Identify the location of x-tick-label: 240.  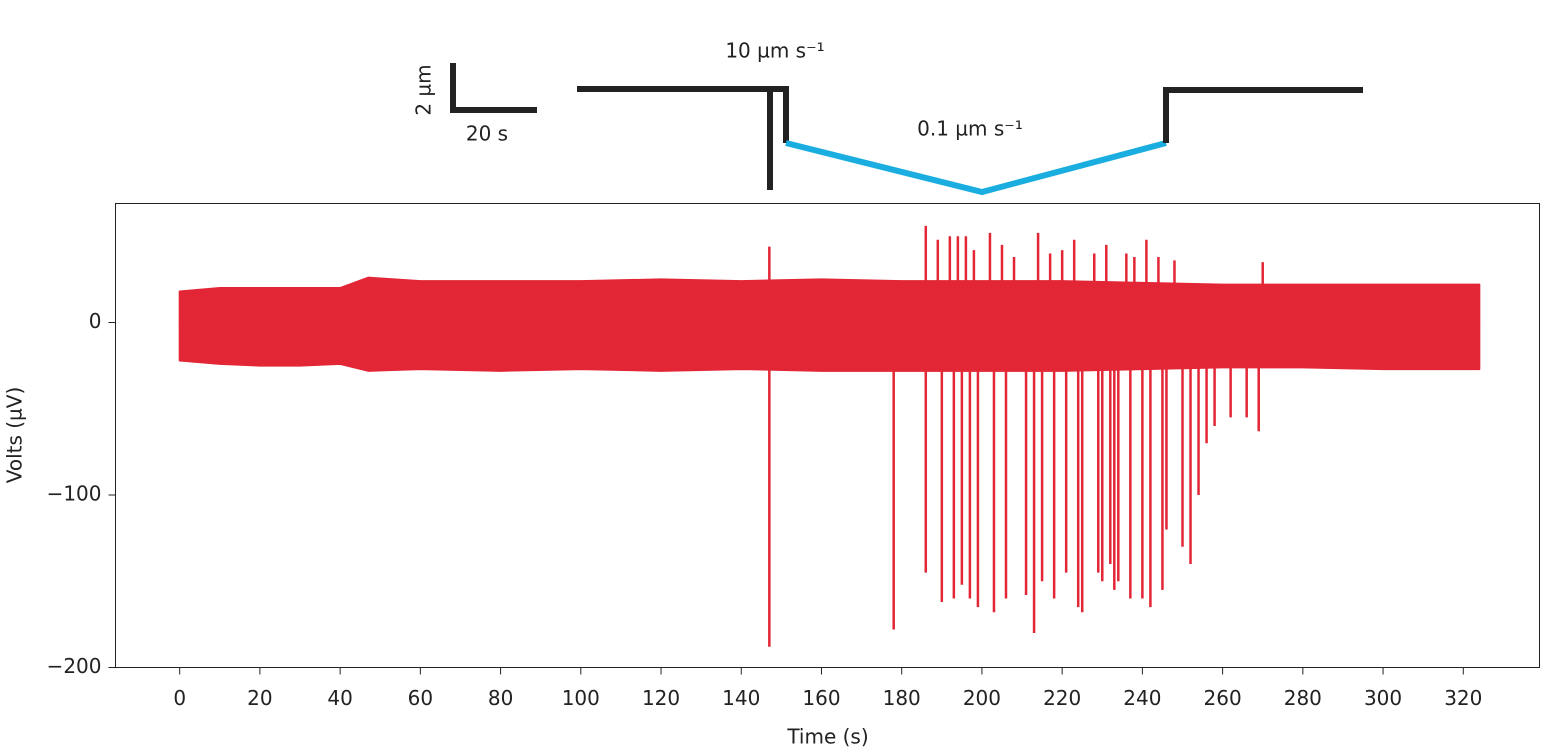
(1142, 698).